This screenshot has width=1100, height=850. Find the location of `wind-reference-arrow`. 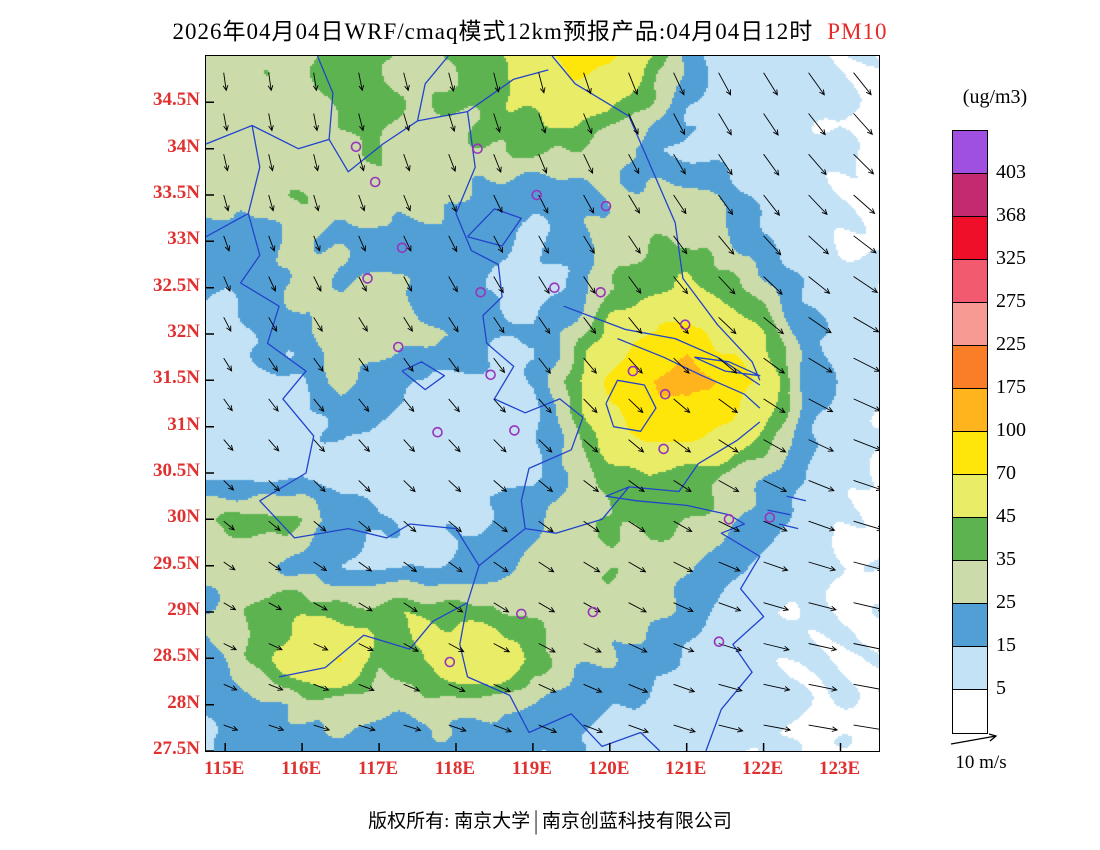

wind-reference-arrow is located at coordinates (974, 739).